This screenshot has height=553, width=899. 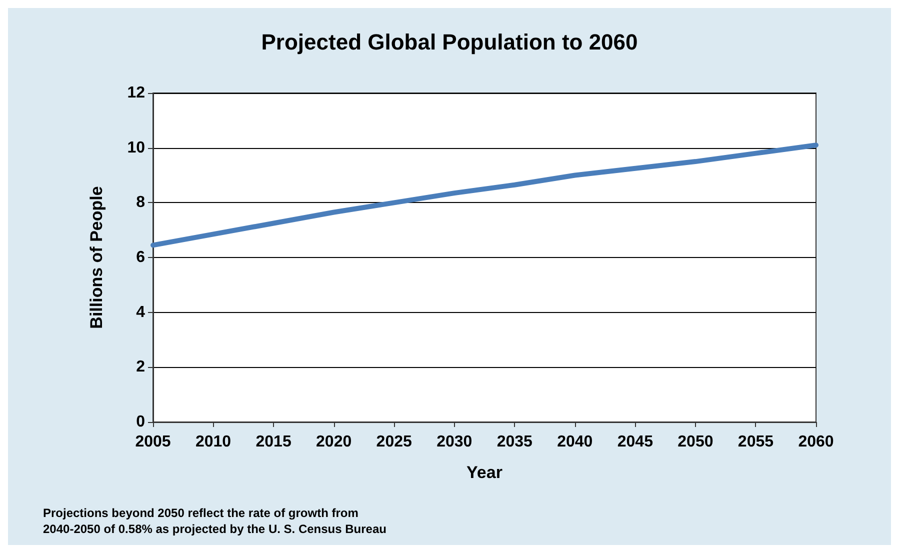 What do you see at coordinates (136, 93) in the screenshot?
I see `y-tick-label: 12` at bounding box center [136, 93].